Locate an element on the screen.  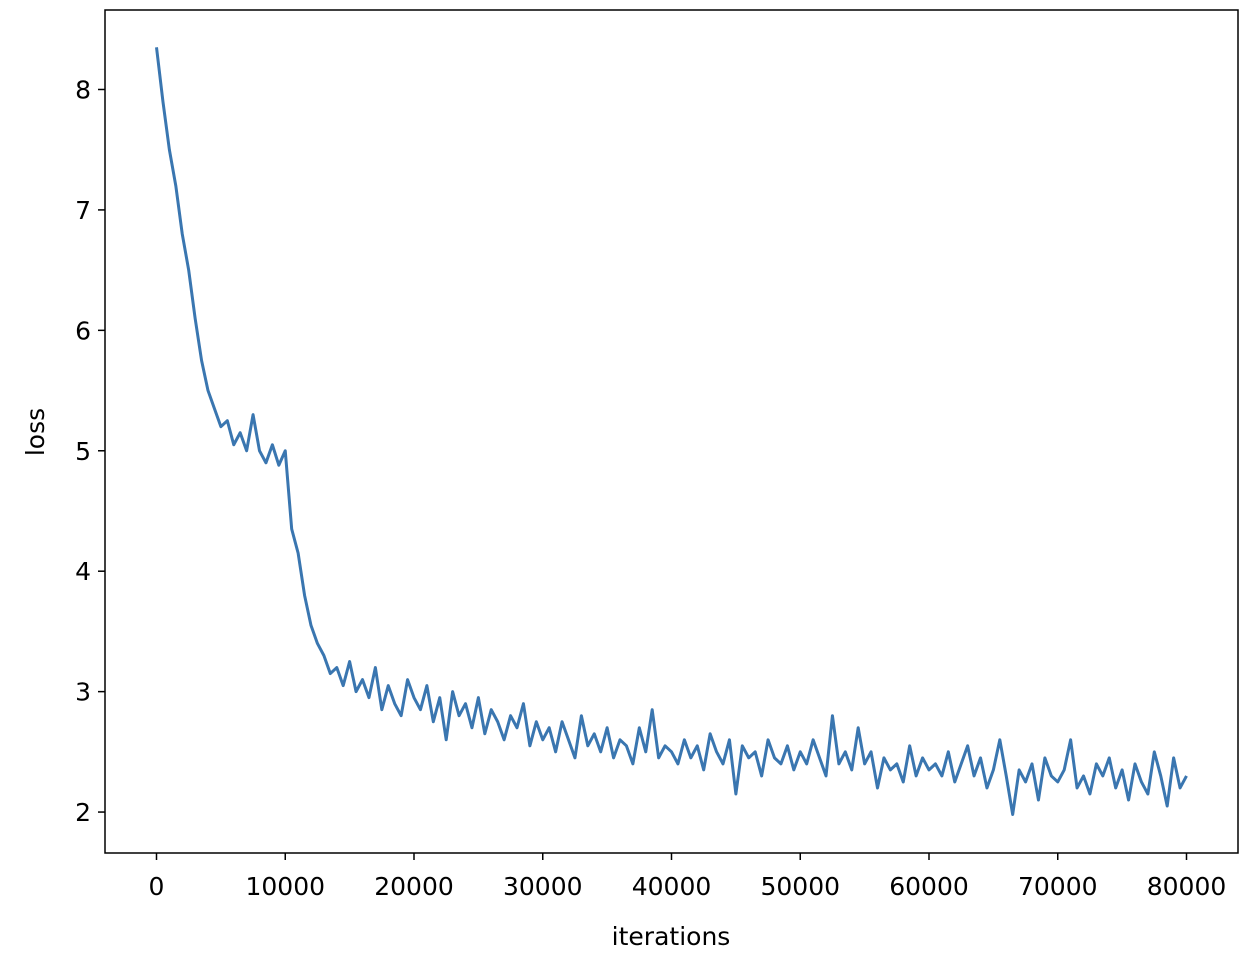
y-tick-label: 5 is located at coordinates (83, 451).